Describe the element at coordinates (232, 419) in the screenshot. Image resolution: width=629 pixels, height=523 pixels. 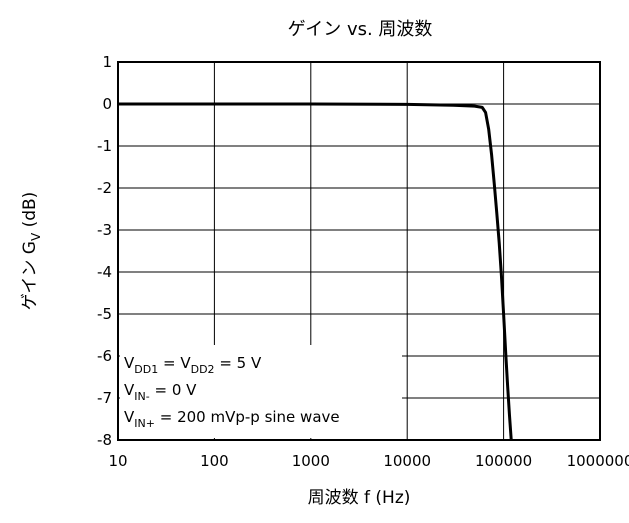
I see `annotation-line: VIN+ = 200 mVp-p sine wave` at that location.